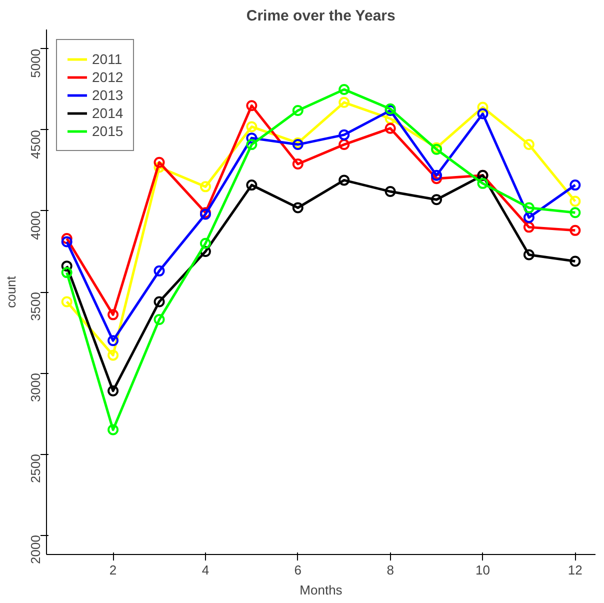  I want to click on y-tick-label: 2500, so click(35, 468).